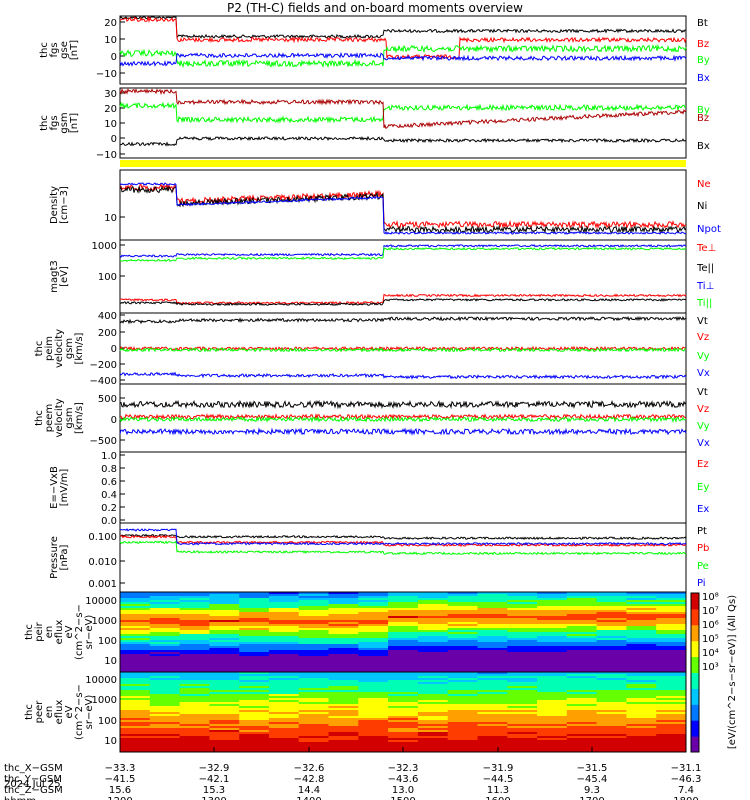 The width and height of the screenshot is (750, 800). Describe the element at coordinates (686, 790) in the screenshot. I see `xrow-value: 7.4` at that location.